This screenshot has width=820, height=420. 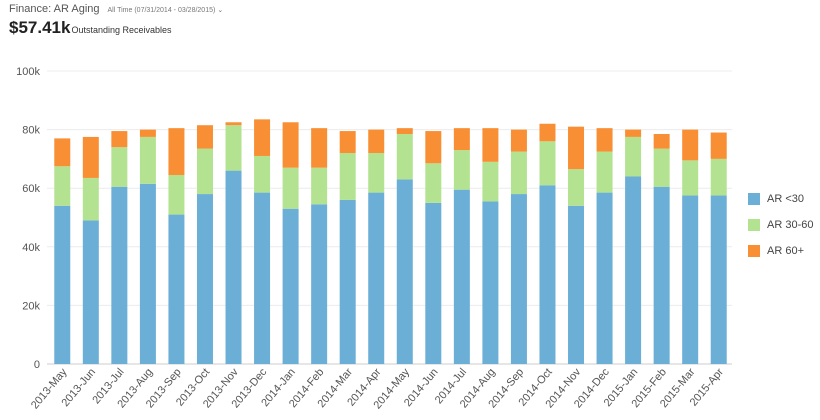 What do you see at coordinates (121, 30) in the screenshot?
I see `kpi-label: Outstanding Receivables` at bounding box center [121, 30].